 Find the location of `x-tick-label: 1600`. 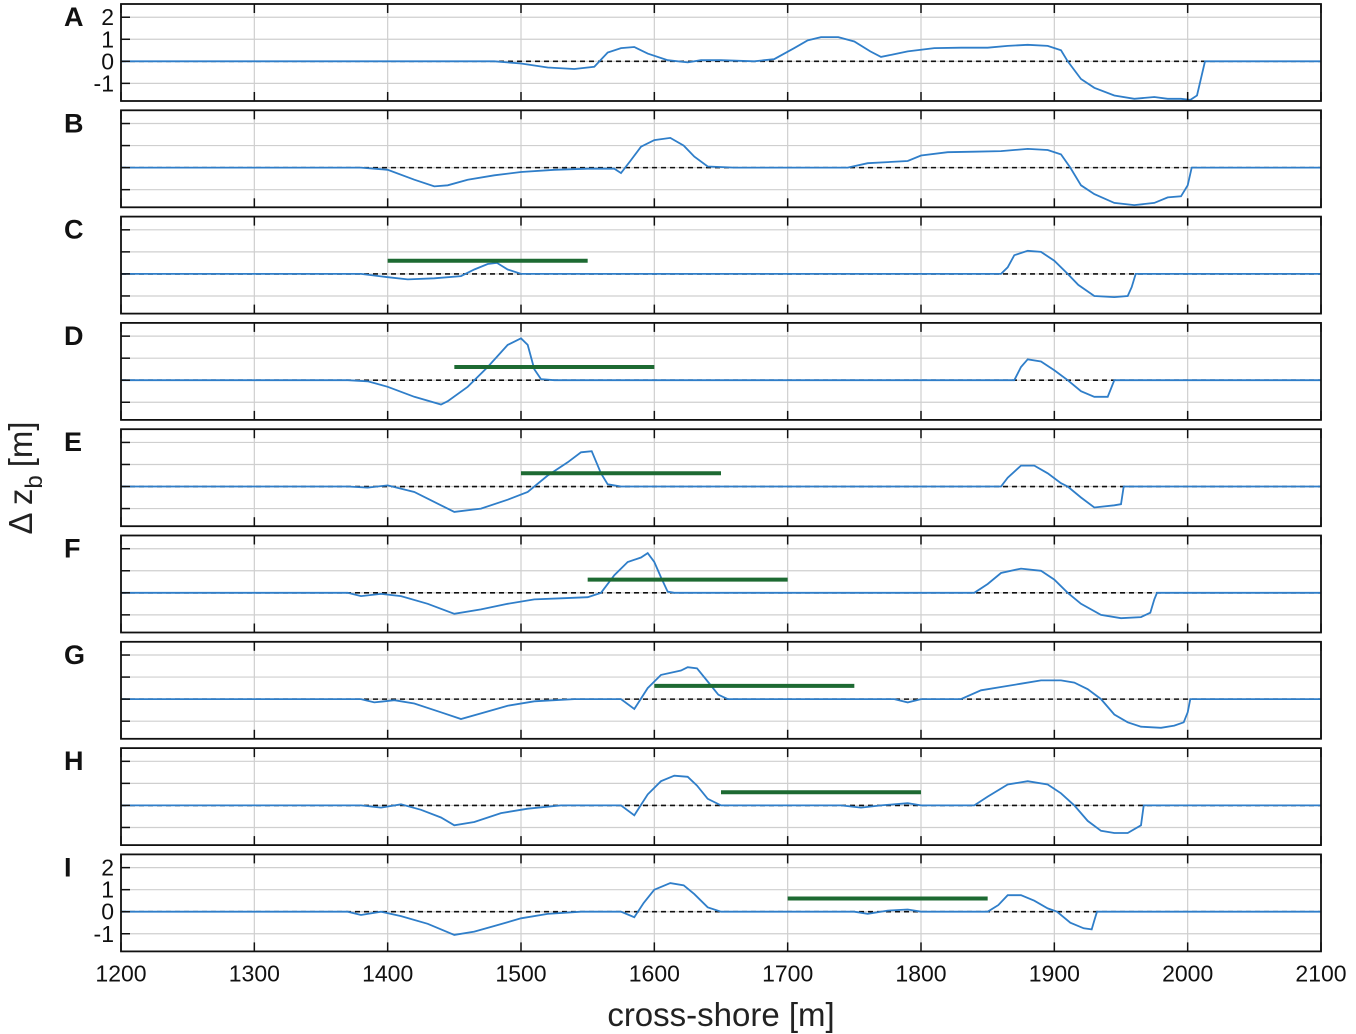

x-tick-label: 1600 is located at coordinates (654, 973).